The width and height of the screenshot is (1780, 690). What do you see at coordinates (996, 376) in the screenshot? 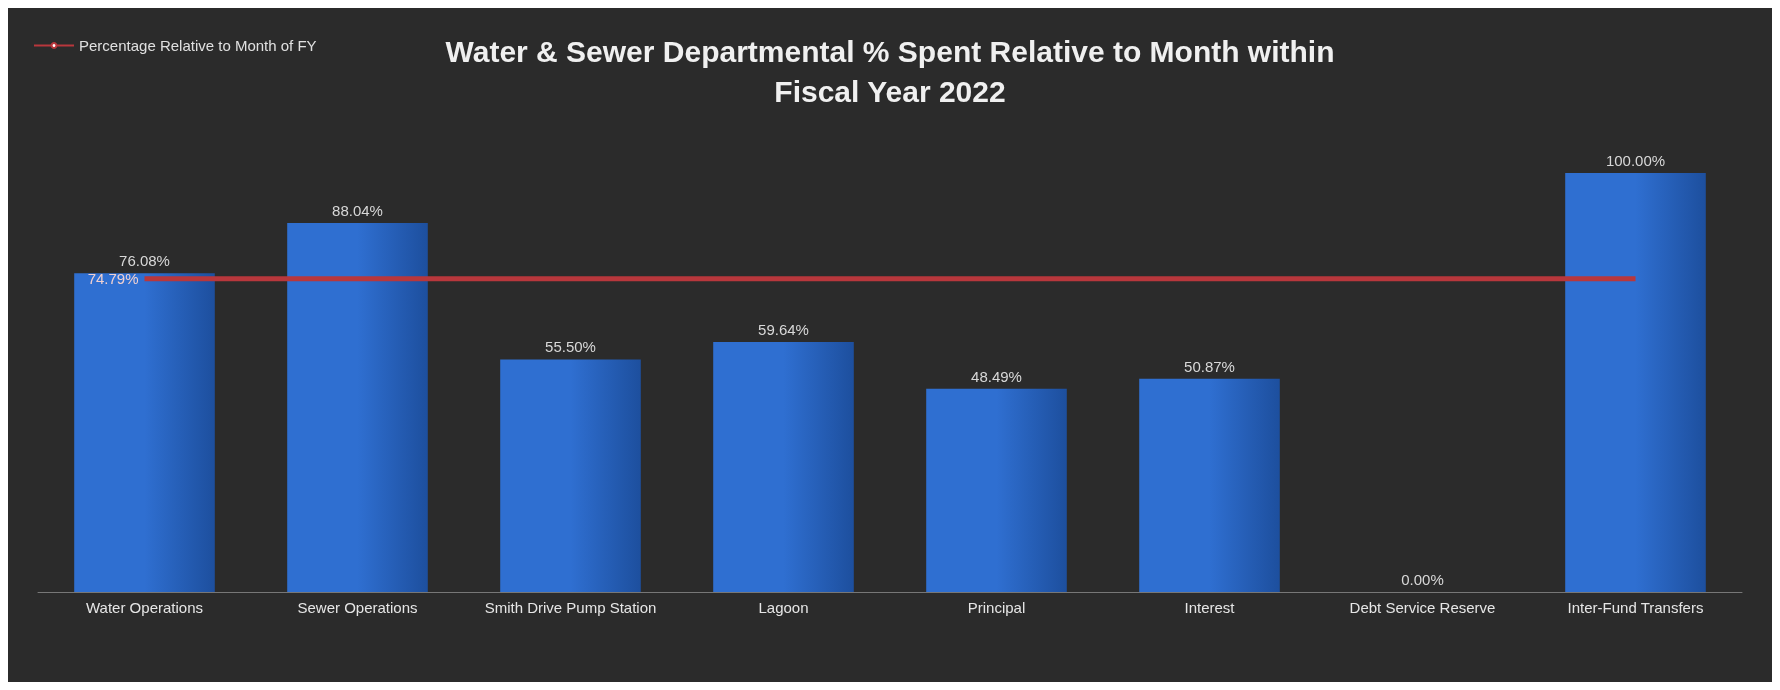
I see `data-label: 48.49%` at bounding box center [996, 376].